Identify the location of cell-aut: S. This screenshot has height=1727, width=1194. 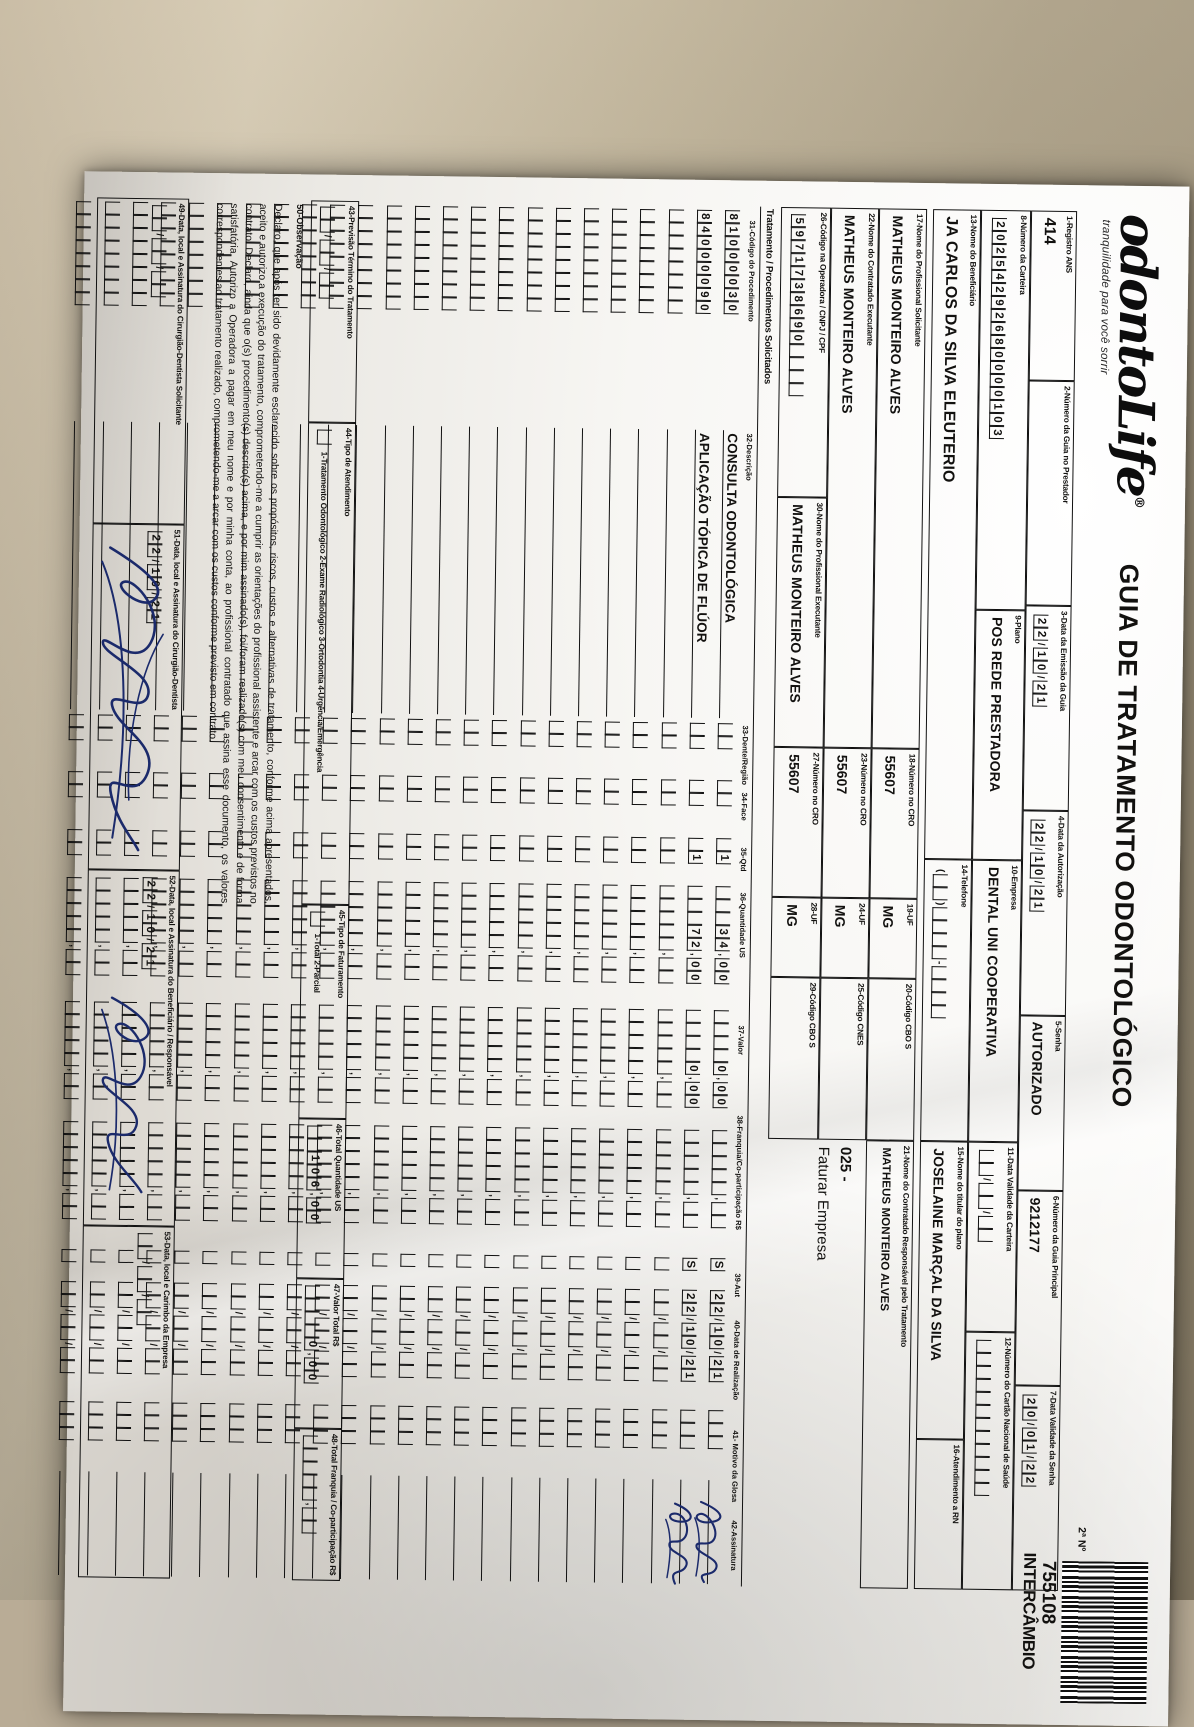
(718, 1265).